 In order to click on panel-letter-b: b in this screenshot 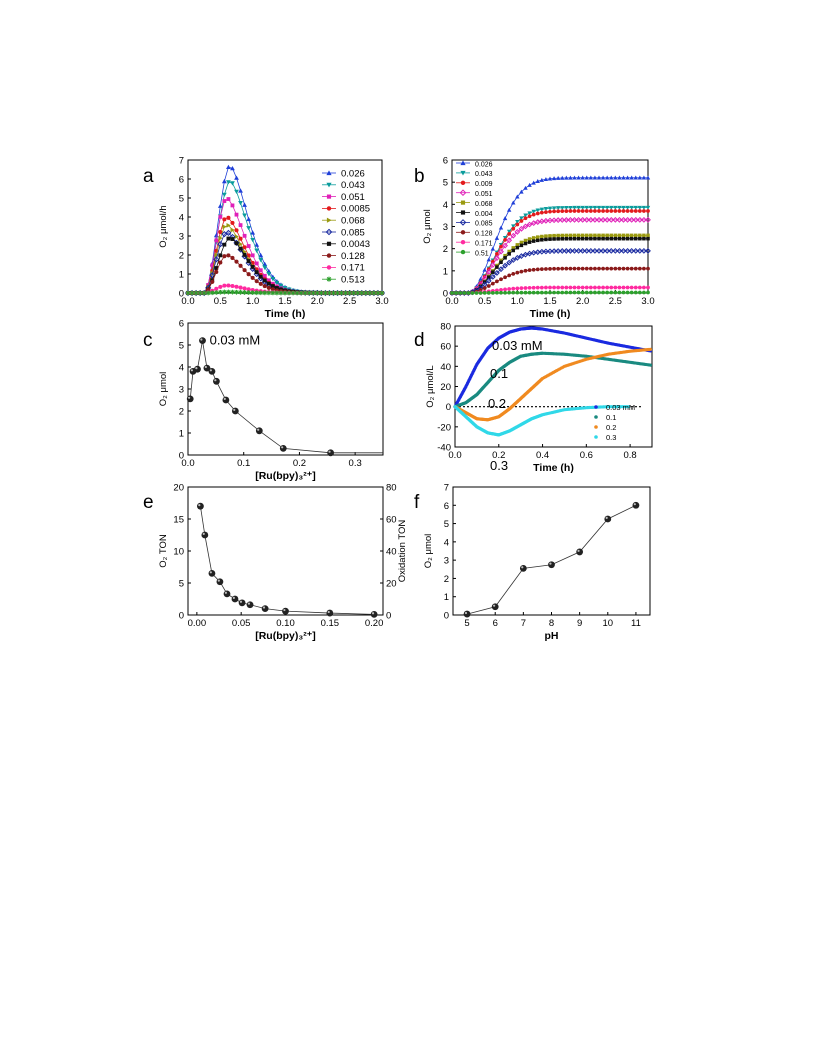, I will do `click(419, 176)`.